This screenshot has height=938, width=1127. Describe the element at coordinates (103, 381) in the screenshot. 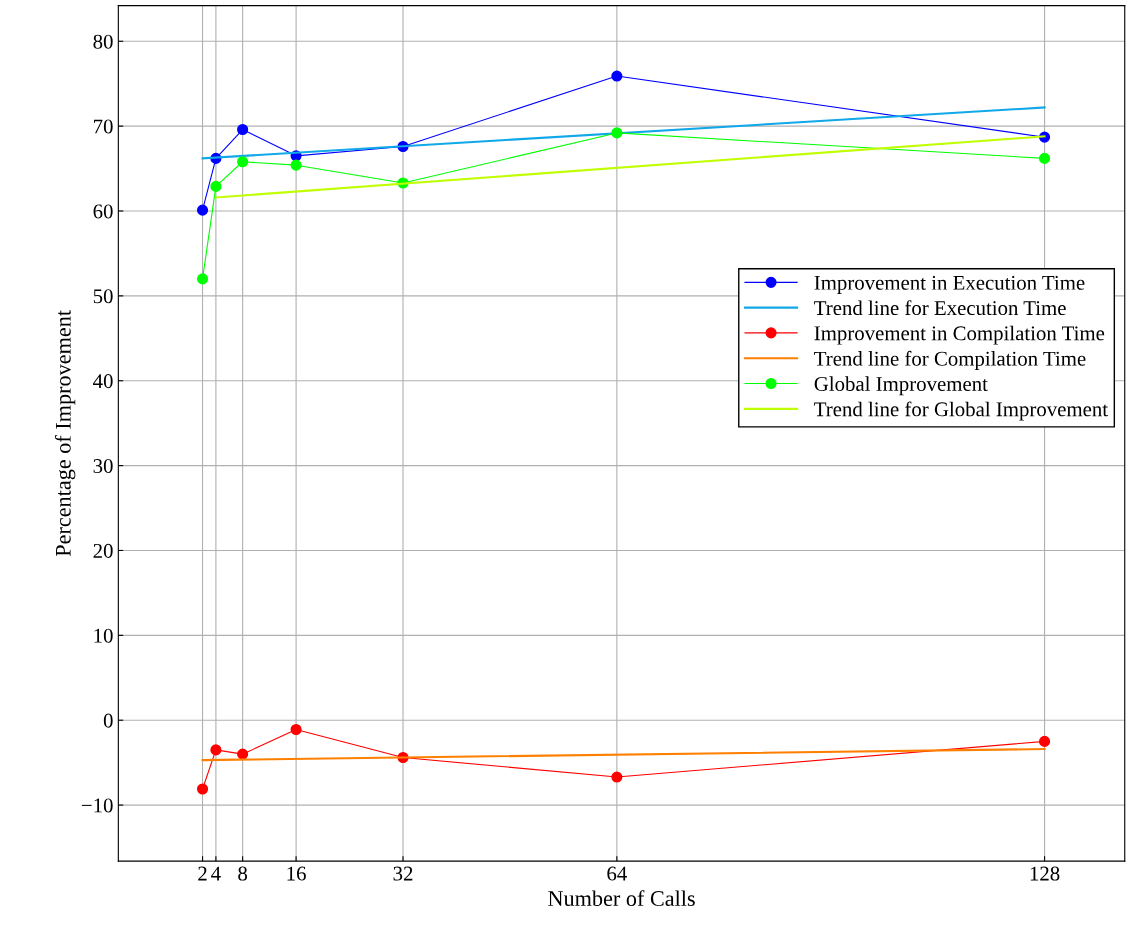

I see `y-tick-label: 40` at that location.